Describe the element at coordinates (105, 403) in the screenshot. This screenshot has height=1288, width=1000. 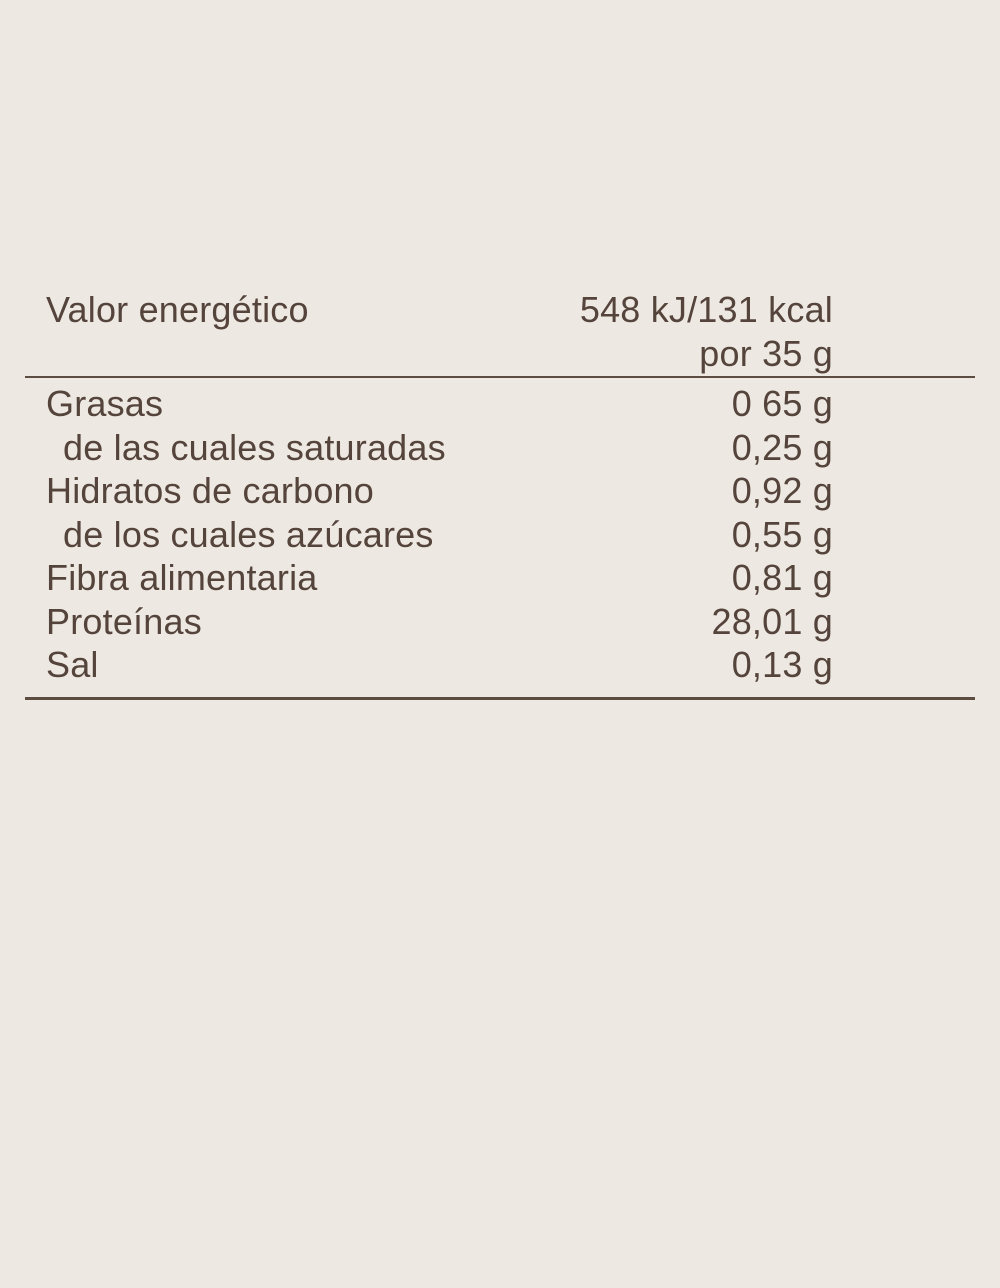
I see `row-label: Grasas` at that location.